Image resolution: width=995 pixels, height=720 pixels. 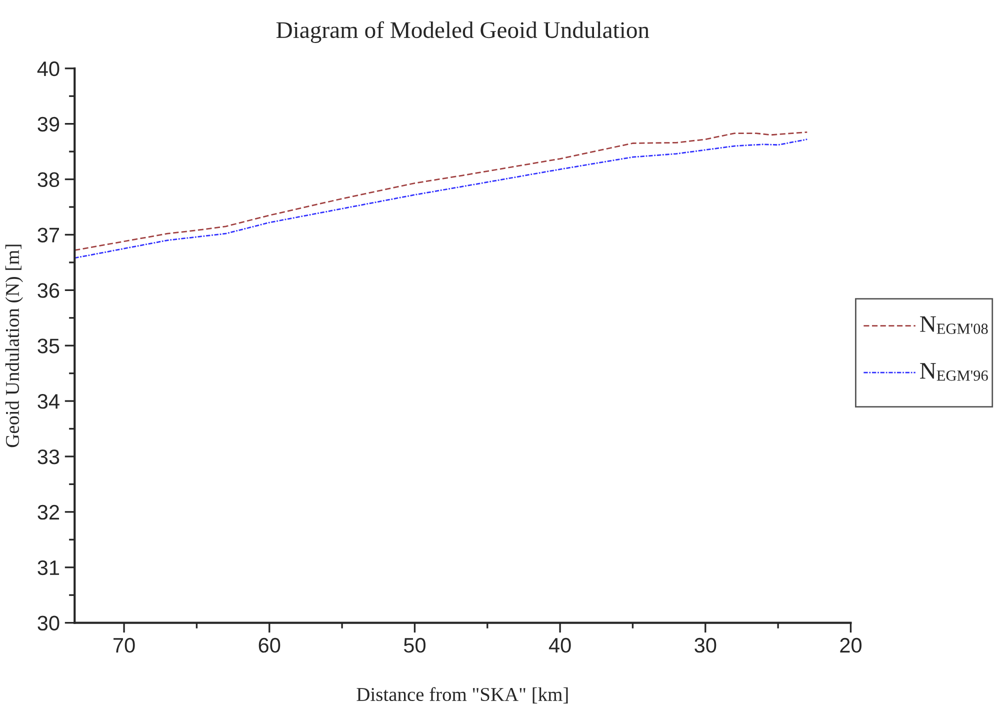 What do you see at coordinates (559, 645) in the screenshot?
I see `x-tick-label: 40` at bounding box center [559, 645].